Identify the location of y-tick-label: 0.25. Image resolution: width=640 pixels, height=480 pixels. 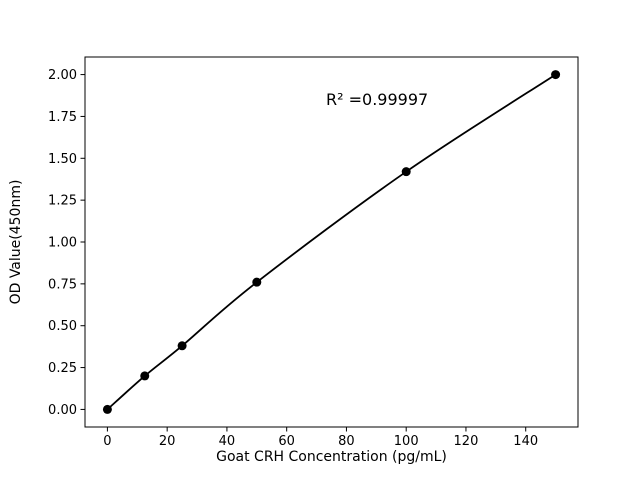
(62, 368).